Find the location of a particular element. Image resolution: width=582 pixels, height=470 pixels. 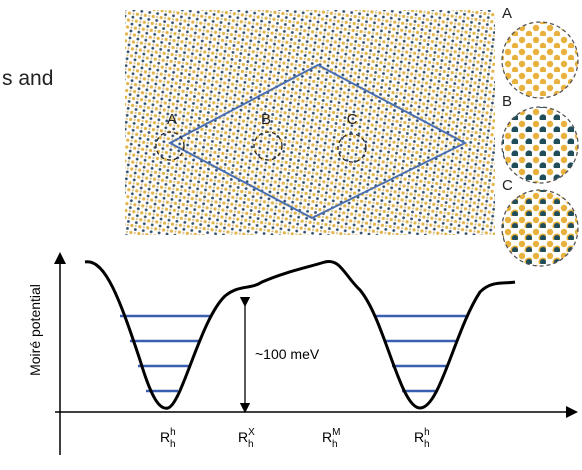

annotation: ~100 meV is located at coordinates (287, 354).